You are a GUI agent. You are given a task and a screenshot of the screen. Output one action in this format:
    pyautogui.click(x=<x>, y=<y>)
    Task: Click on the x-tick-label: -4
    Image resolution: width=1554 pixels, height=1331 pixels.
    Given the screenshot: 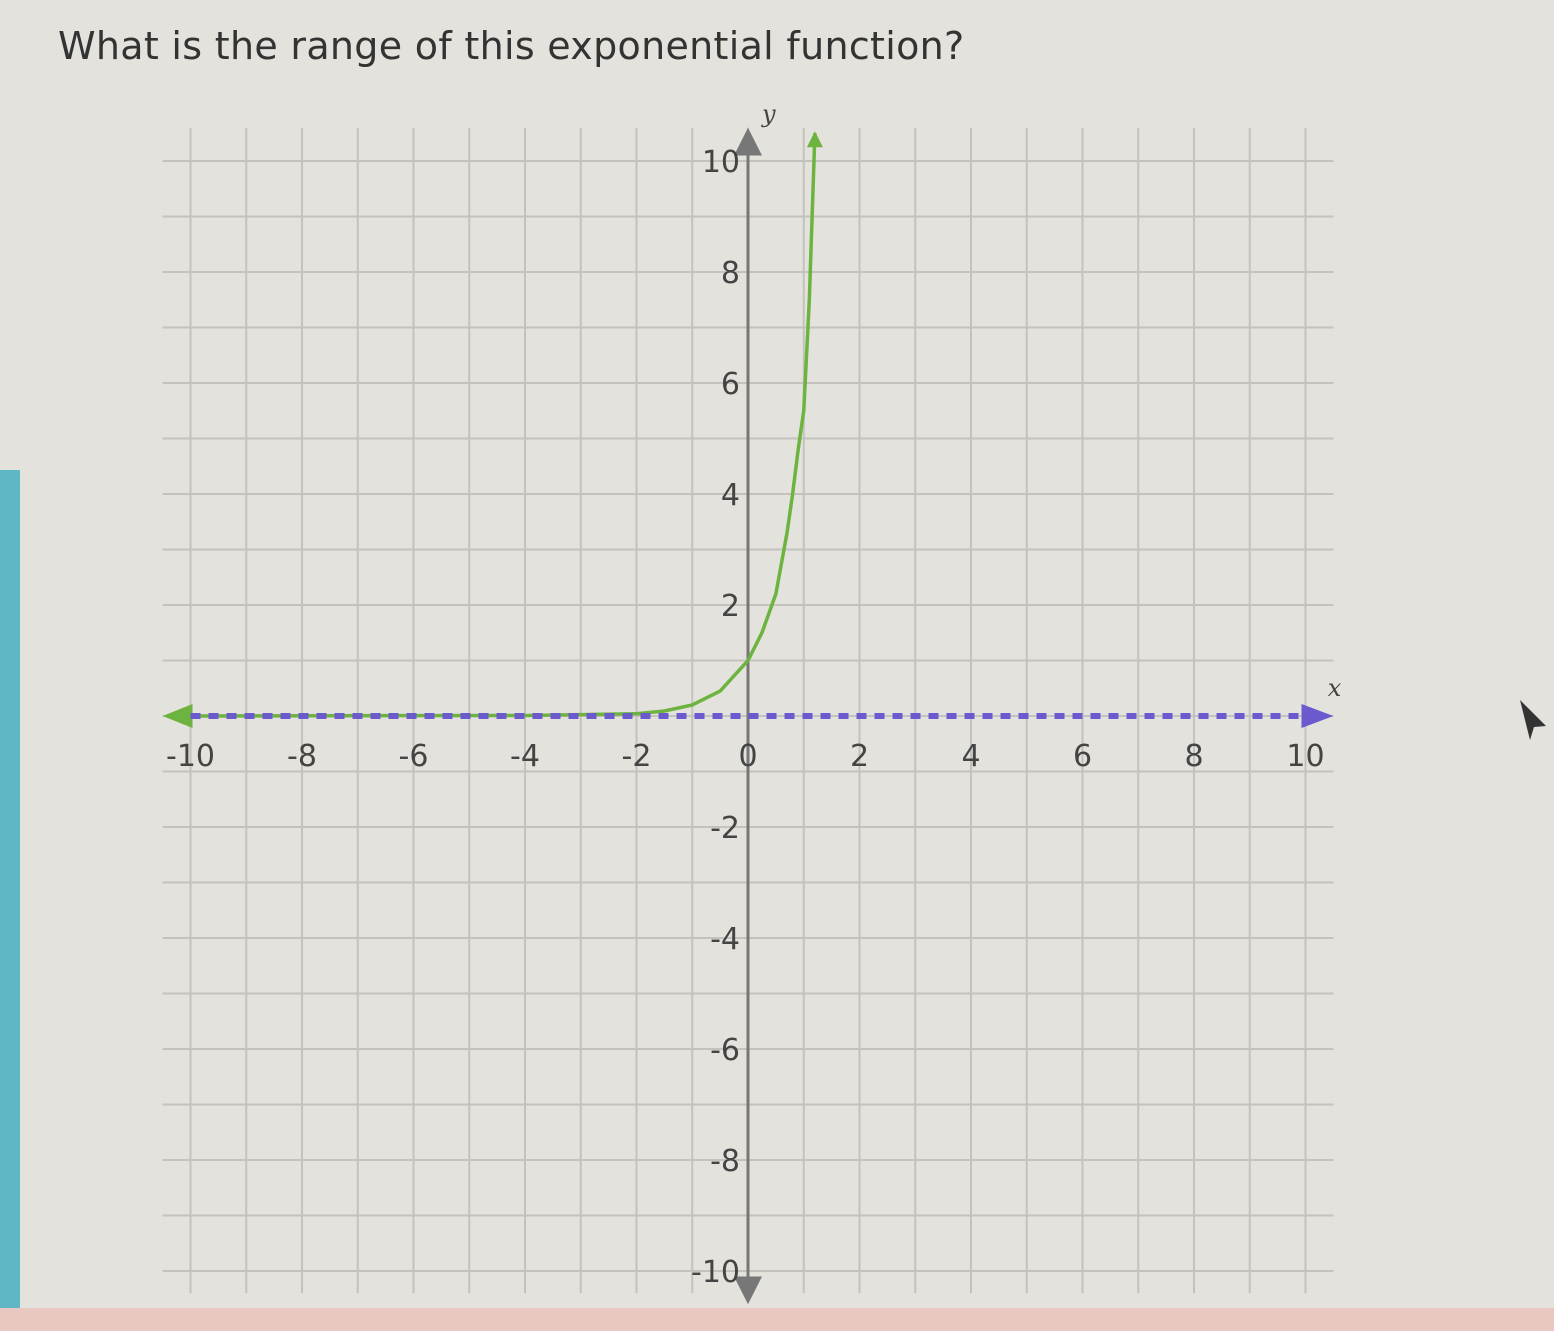 What is the action you would take?
    pyautogui.click(x=525, y=756)
    